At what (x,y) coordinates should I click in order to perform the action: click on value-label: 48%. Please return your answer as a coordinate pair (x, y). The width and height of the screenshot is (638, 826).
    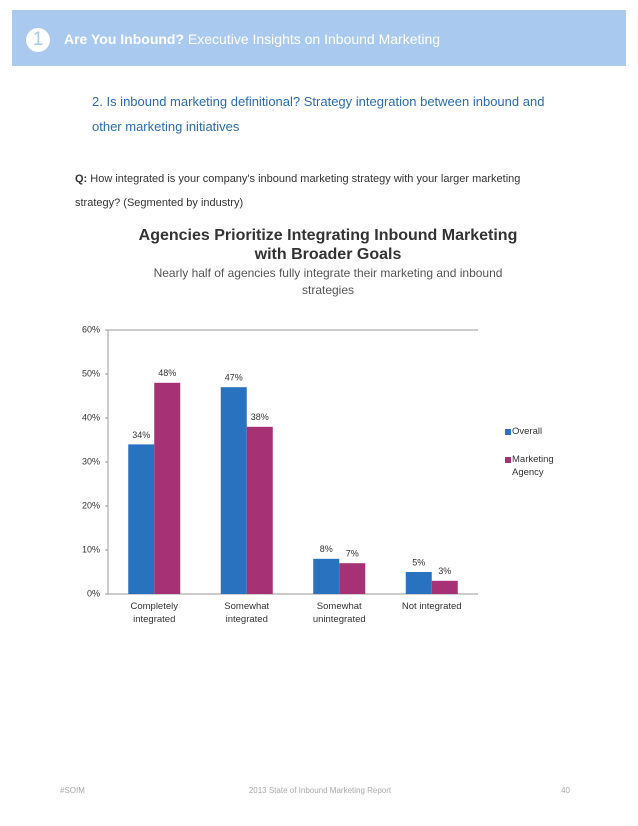
    Looking at the image, I should click on (167, 373).